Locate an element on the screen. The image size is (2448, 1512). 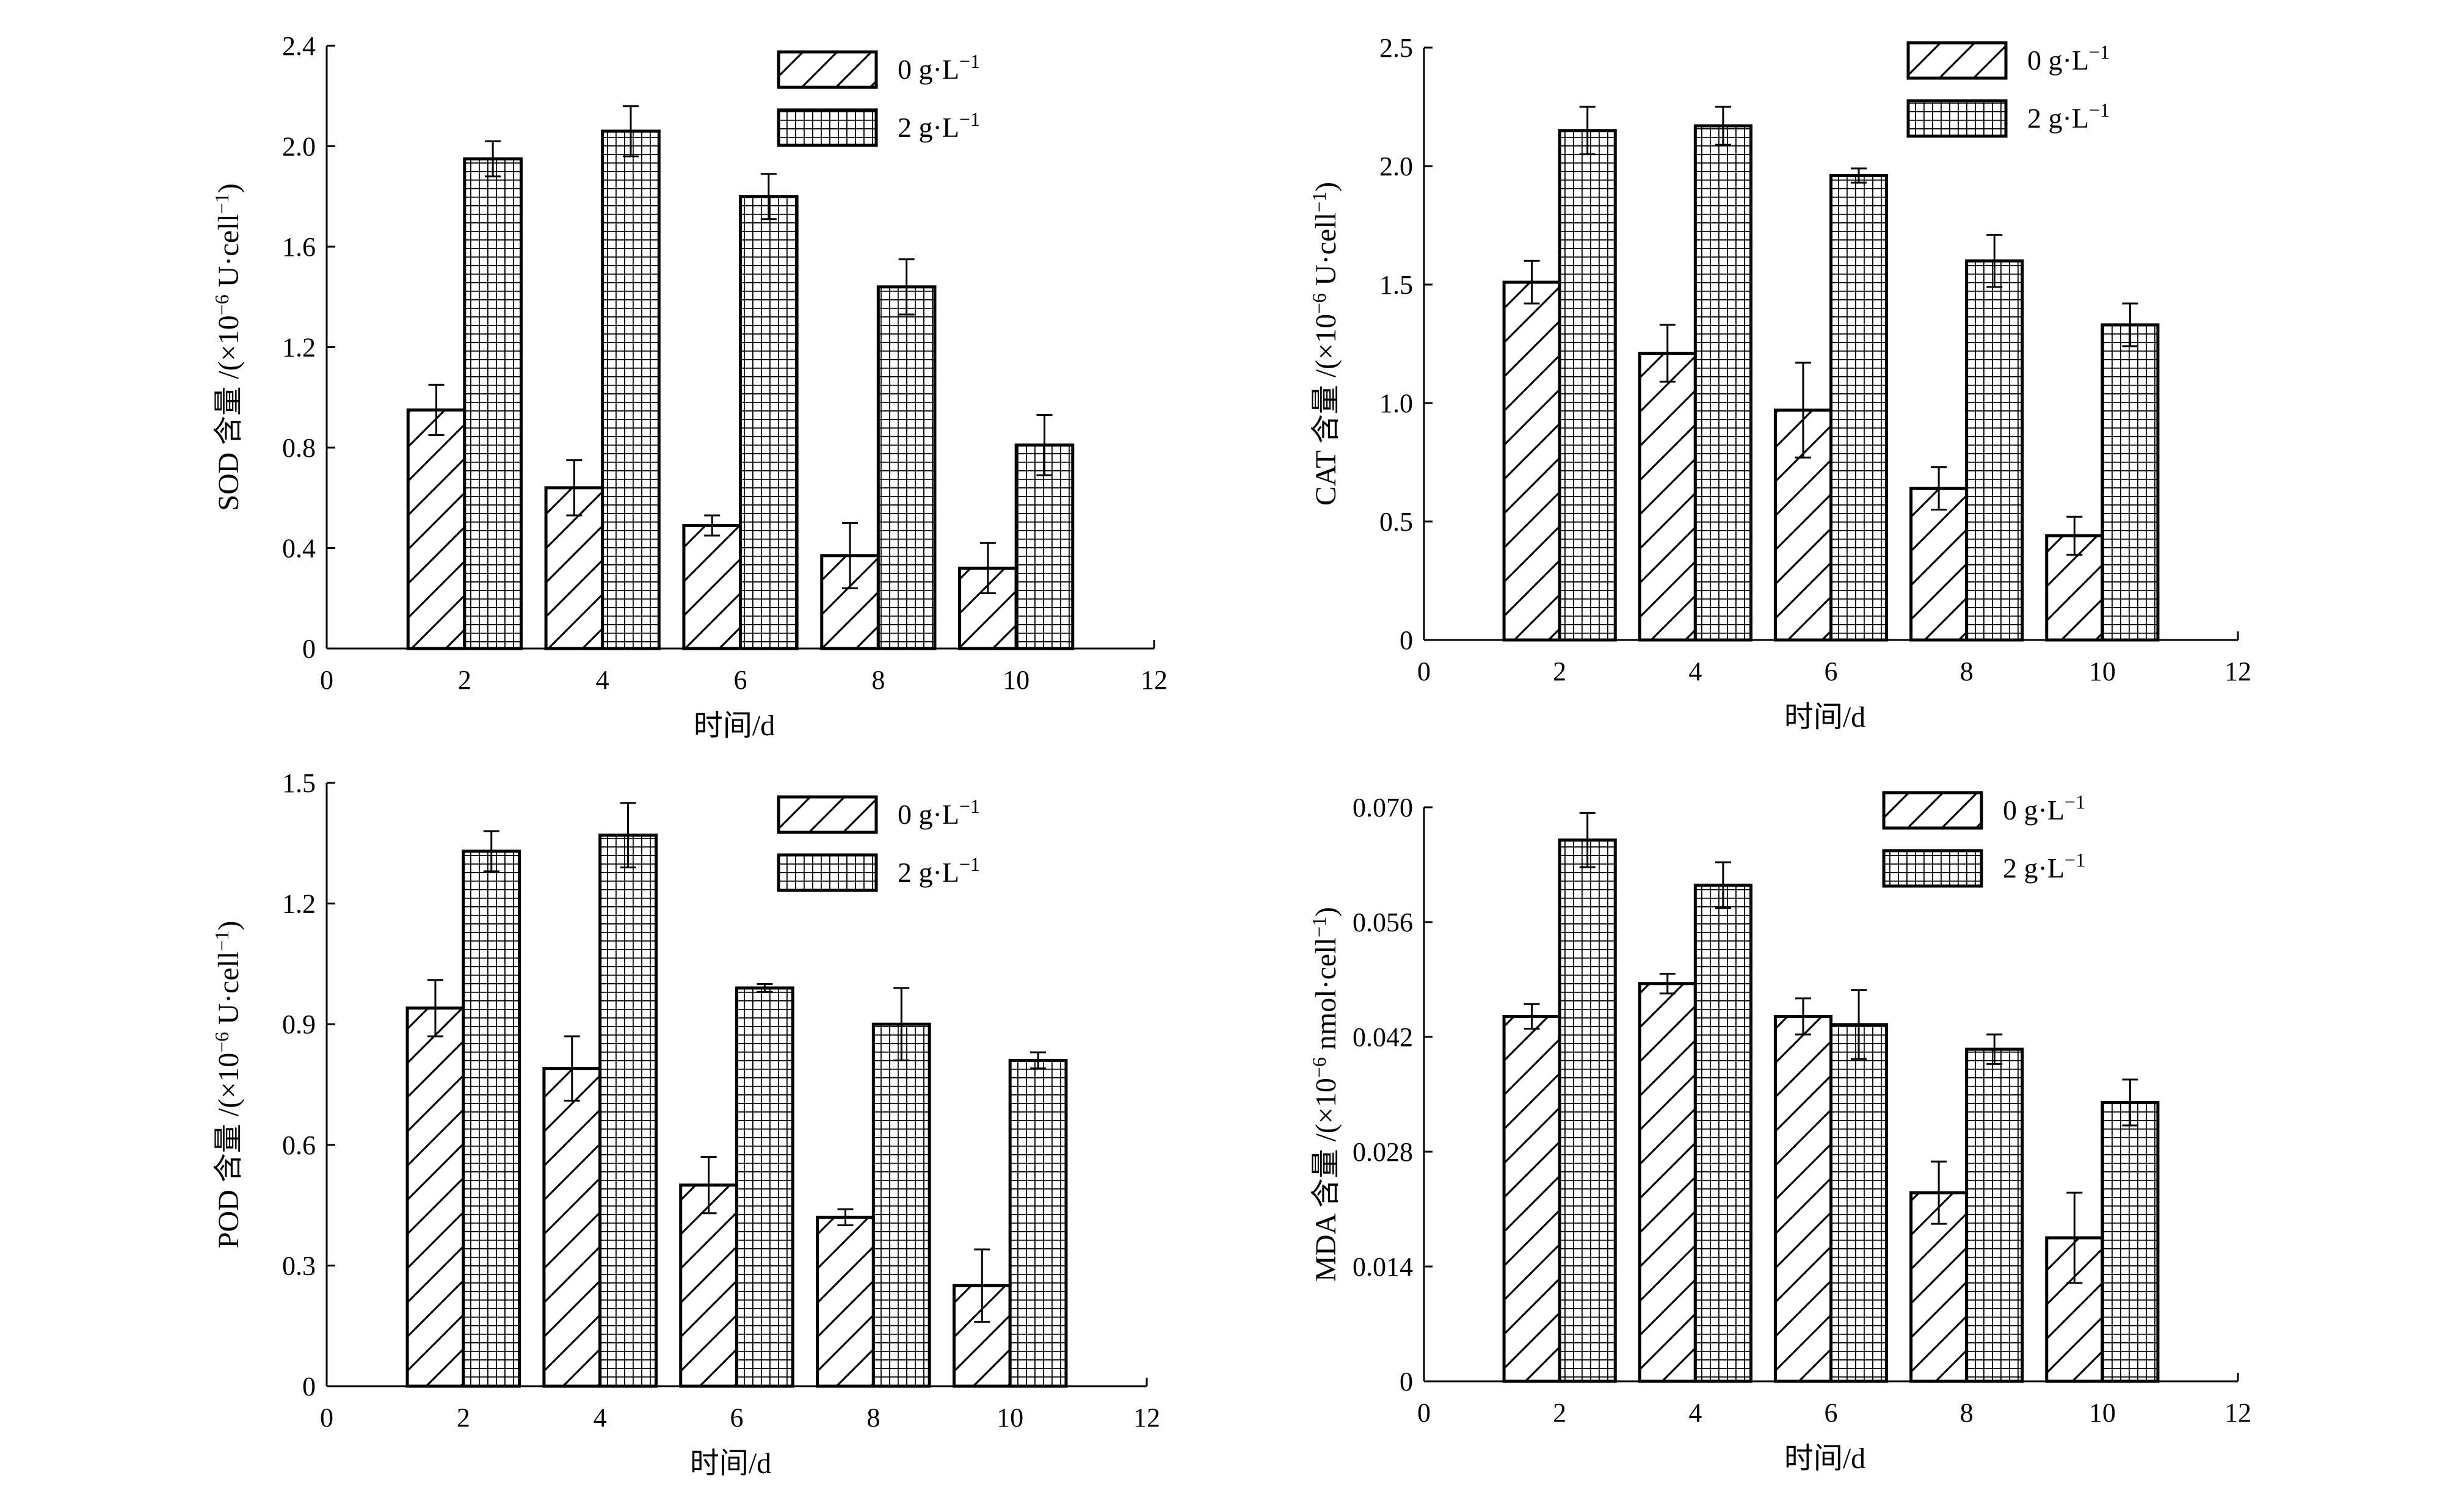
y-tick-label: 0.042 is located at coordinates (1383, 1037).